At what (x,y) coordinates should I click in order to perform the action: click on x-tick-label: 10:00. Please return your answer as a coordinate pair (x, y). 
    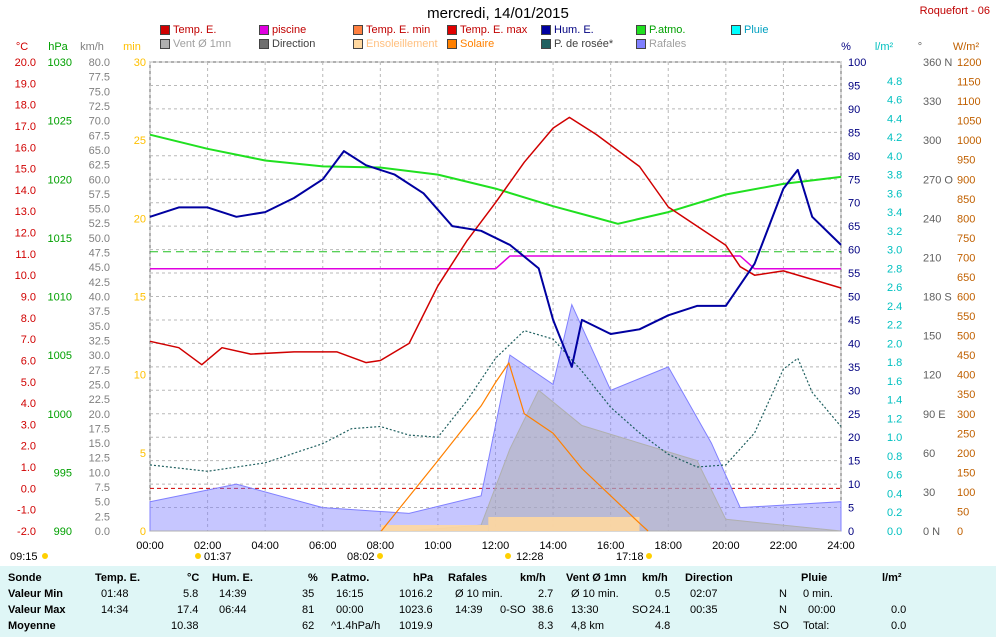
    Looking at the image, I should click on (438, 546).